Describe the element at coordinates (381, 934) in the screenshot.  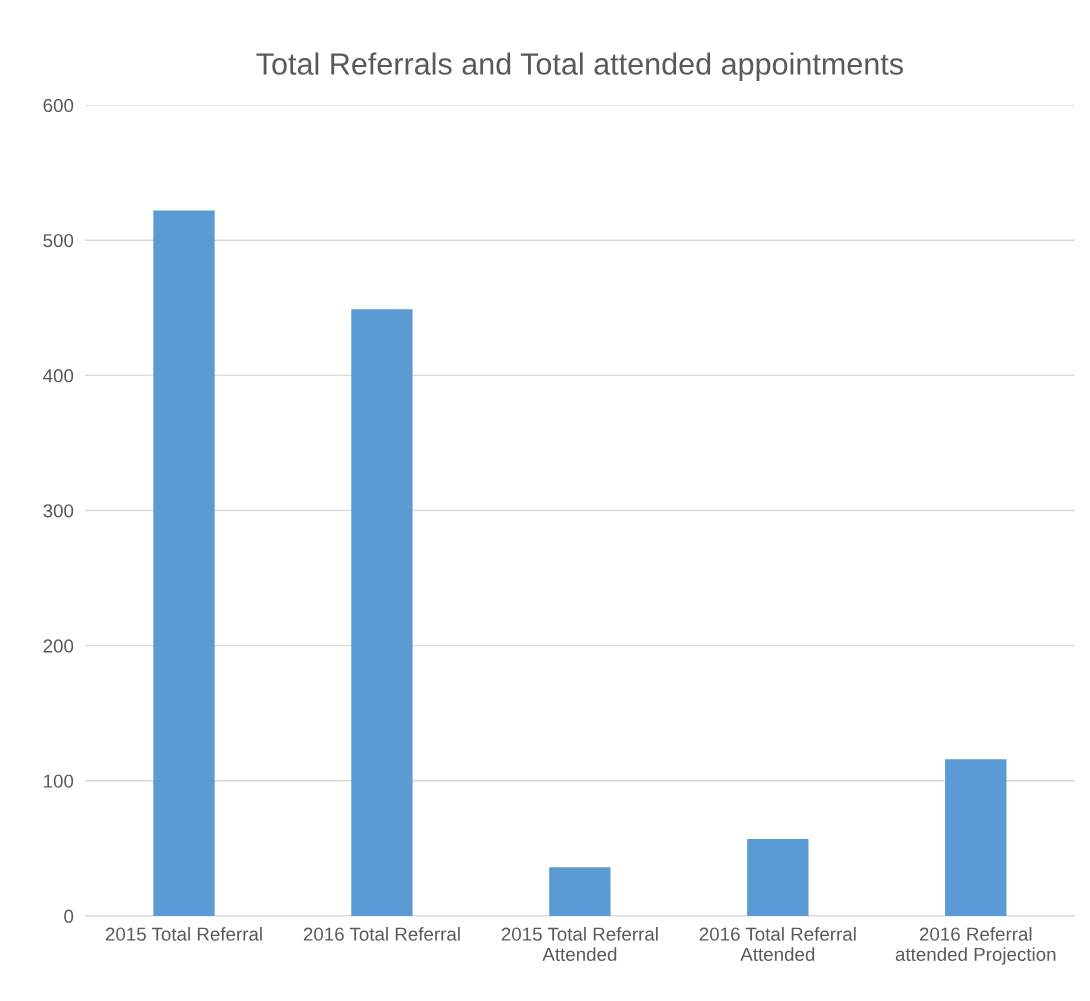
I see `x-tick-label: 2016 Total Referral` at that location.